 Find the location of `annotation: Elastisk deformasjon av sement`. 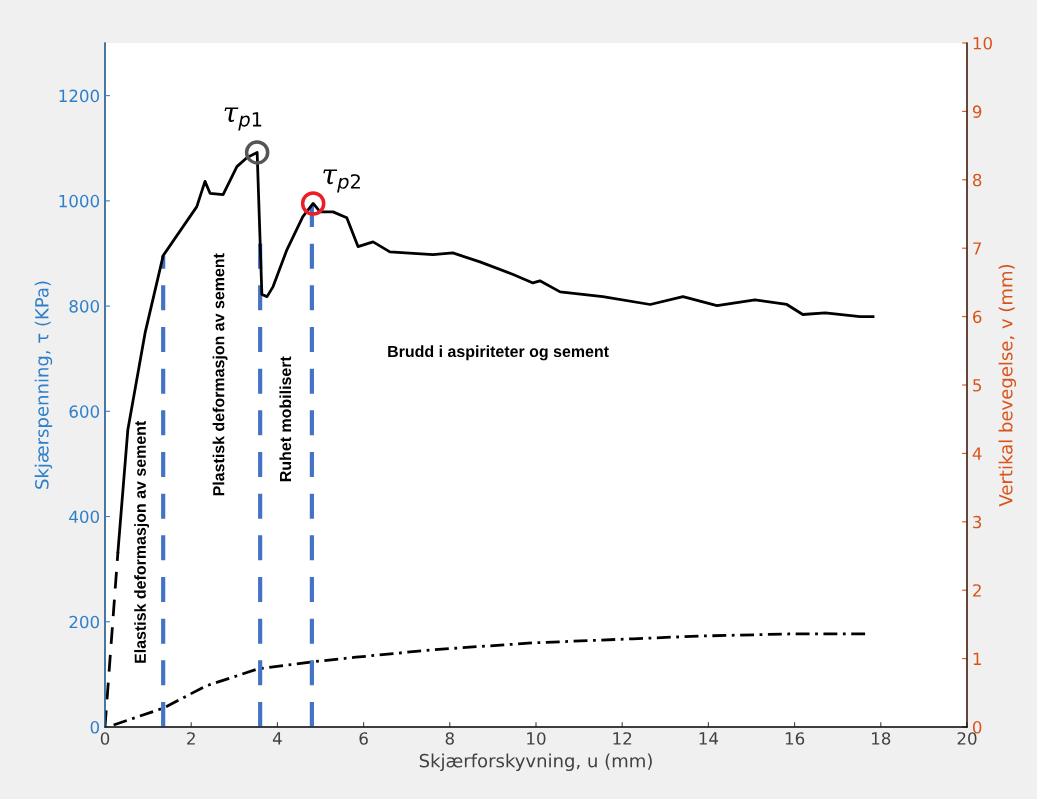

annotation: Elastisk deformasjon av sement is located at coordinates (142, 541).